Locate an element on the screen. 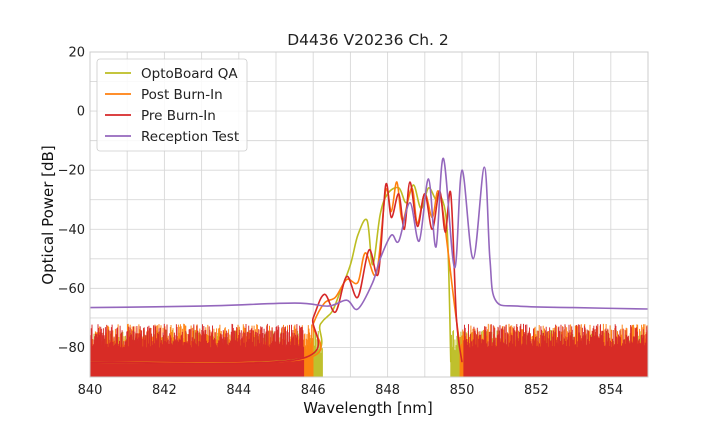 This screenshot has height=432, width=720. x-tick-label: 842 is located at coordinates (164, 390).